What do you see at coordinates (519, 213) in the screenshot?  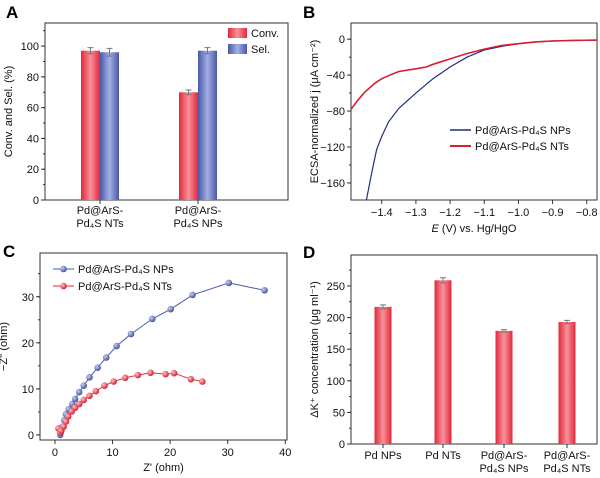 I see `x-tick-label: −1.0` at bounding box center [519, 213].